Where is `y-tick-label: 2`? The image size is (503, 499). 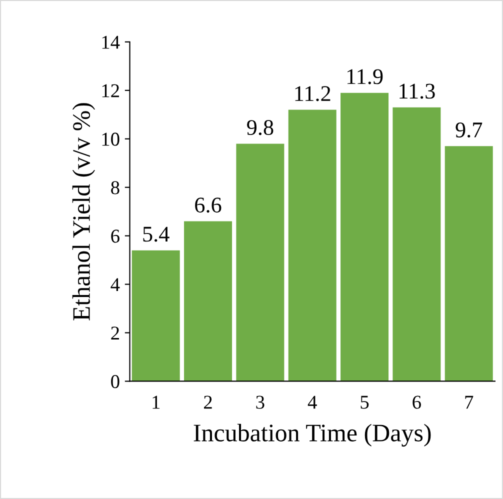 y-tick-label: 2 is located at coordinates (115, 333).